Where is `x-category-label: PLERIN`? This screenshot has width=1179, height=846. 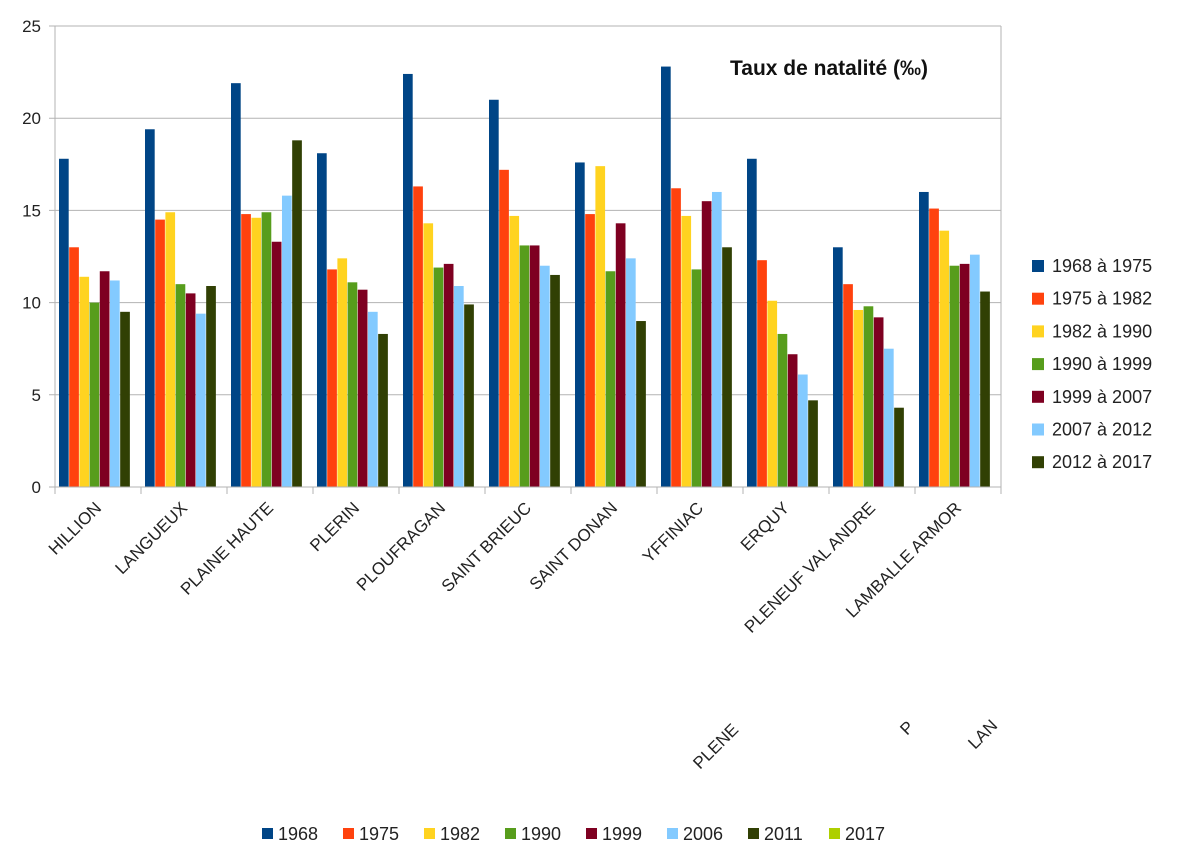 x-category-label: PLERIN is located at coordinates (334, 526).